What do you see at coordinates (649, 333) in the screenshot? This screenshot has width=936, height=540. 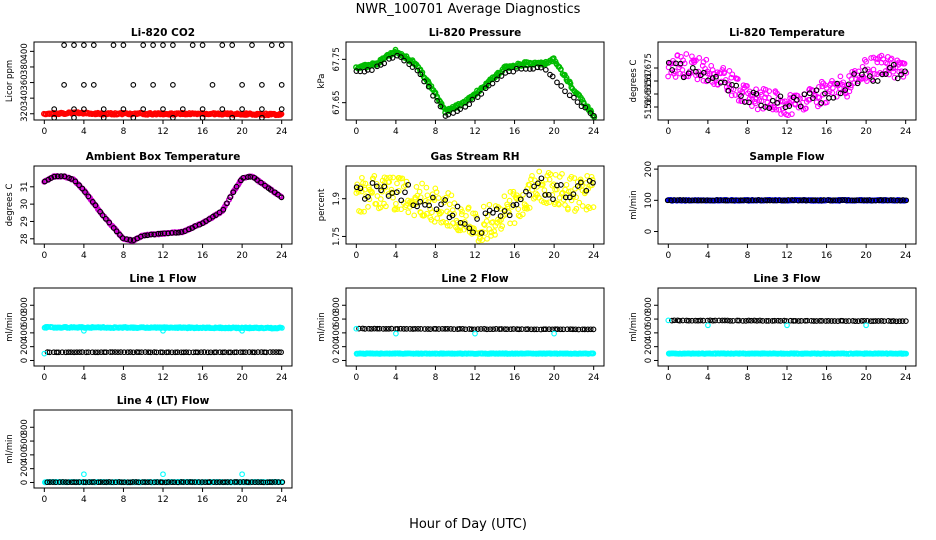 I see `y-tick-label: 400` at bounding box center [649, 333].